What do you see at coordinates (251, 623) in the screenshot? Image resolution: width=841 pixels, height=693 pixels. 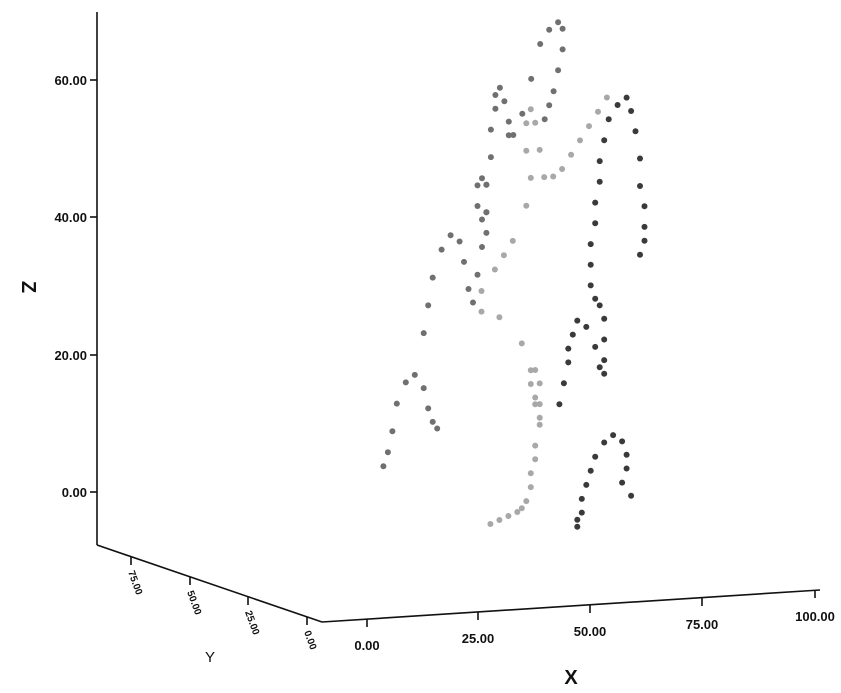 I see `y-tick-label: 25.00` at bounding box center [251, 623].